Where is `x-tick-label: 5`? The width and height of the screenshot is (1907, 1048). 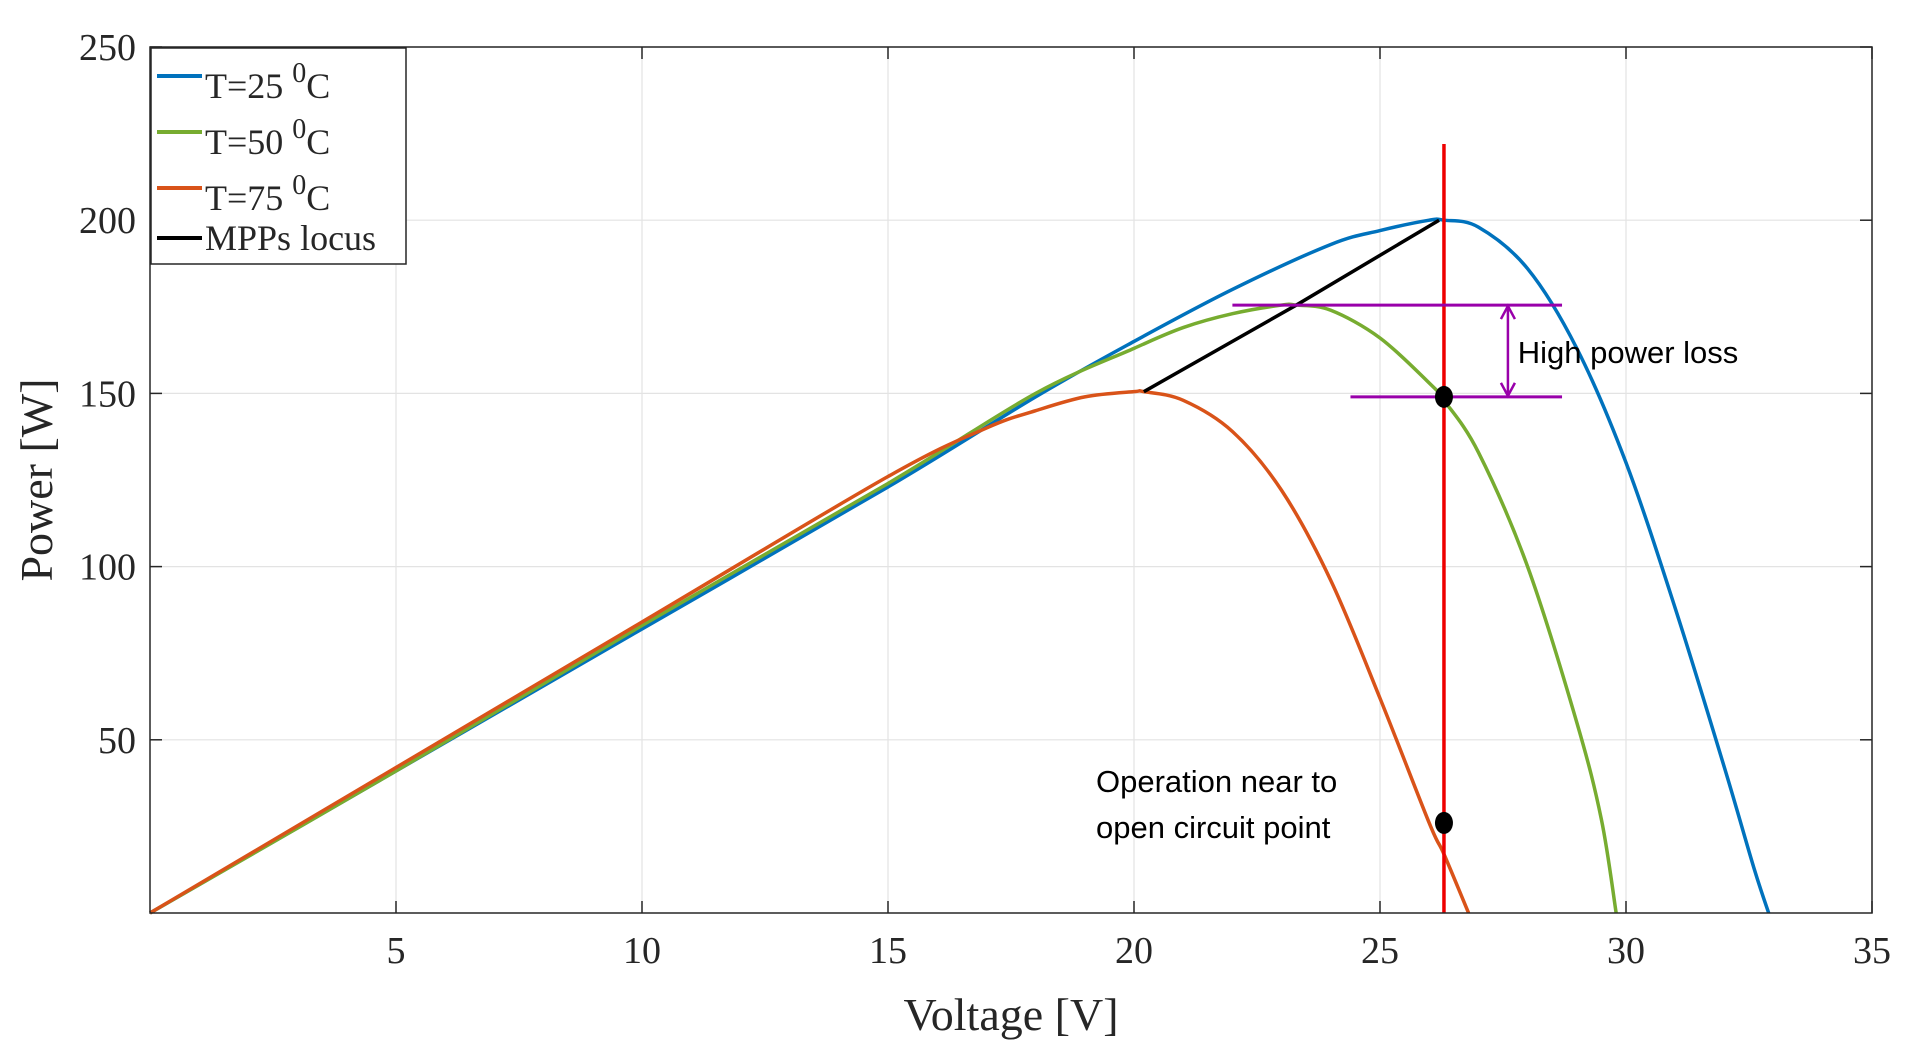
x-tick-label: 5 is located at coordinates (396, 951).